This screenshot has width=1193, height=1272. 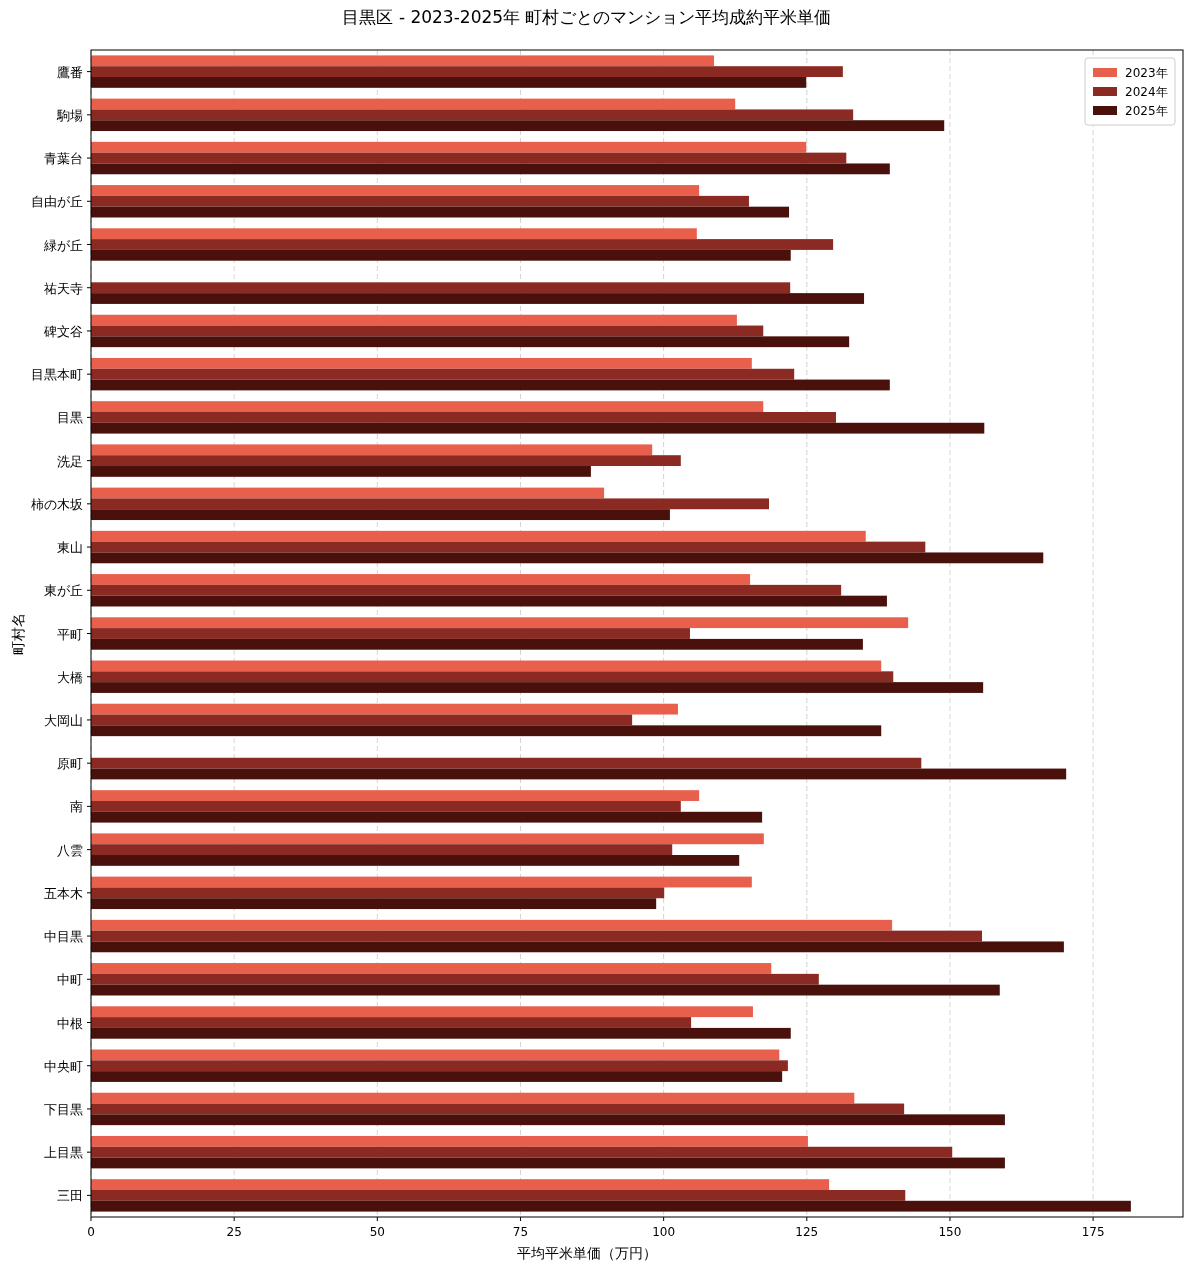 I want to click on y-tick-label: 鷹番, so click(x=70, y=72).